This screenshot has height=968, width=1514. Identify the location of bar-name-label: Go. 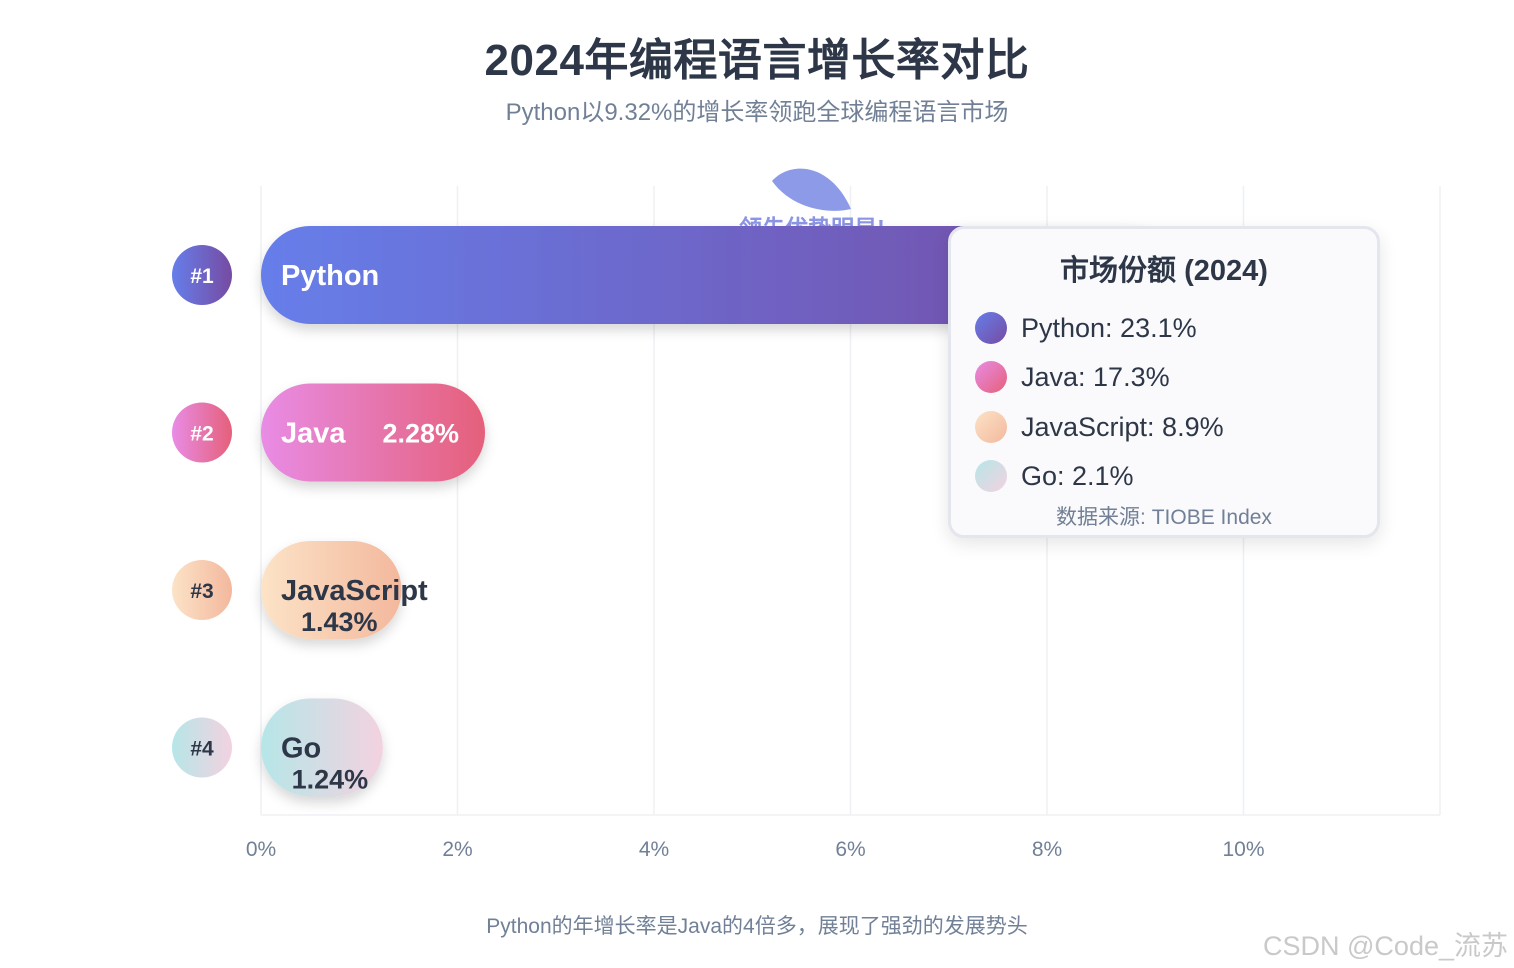
(301, 749).